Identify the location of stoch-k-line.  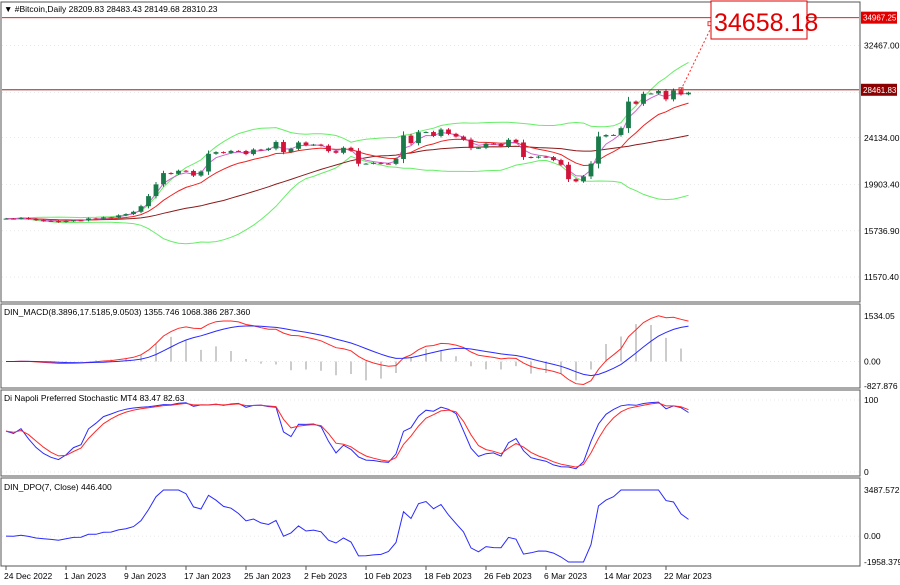
(347, 435).